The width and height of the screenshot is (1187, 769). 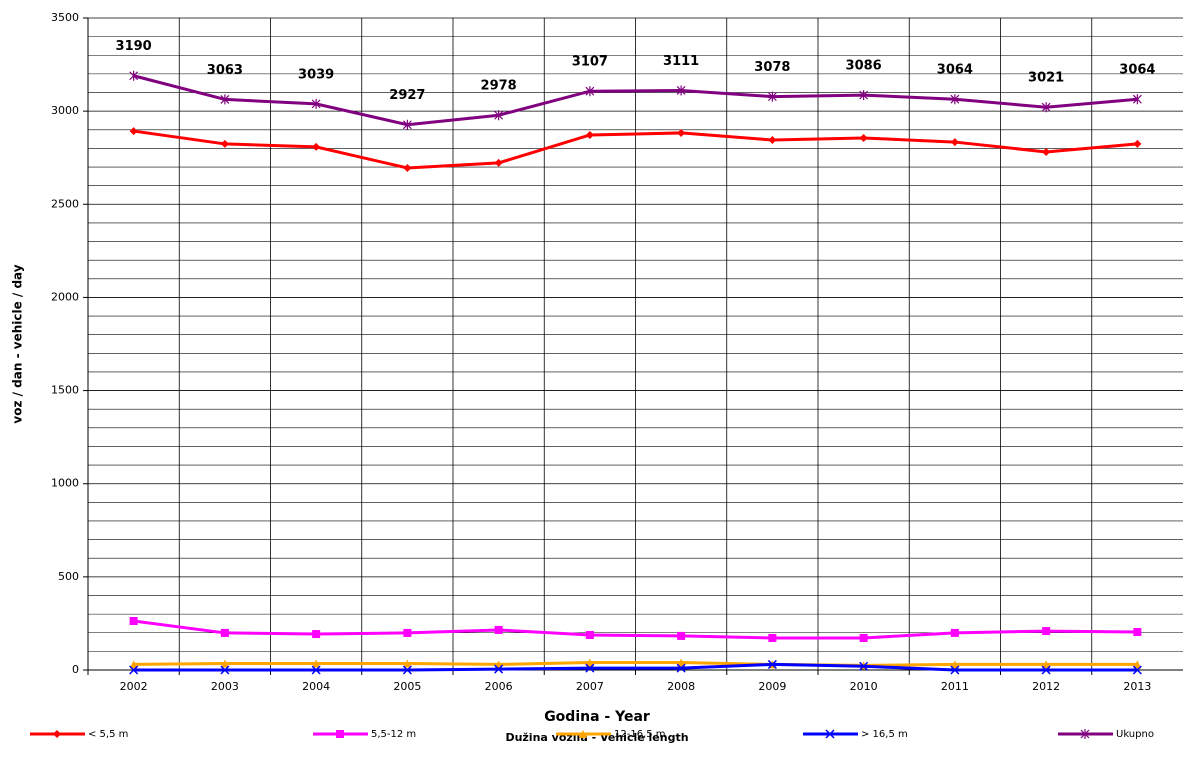 I want to click on data-label: 3063, so click(x=225, y=70).